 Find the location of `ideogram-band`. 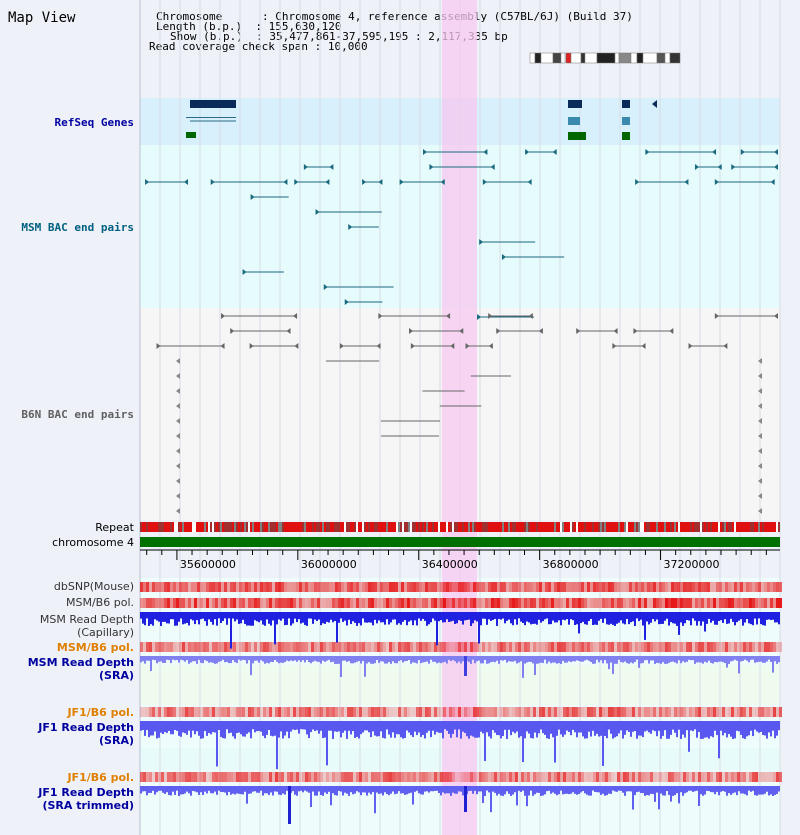

ideogram-band is located at coordinates (557, 58).